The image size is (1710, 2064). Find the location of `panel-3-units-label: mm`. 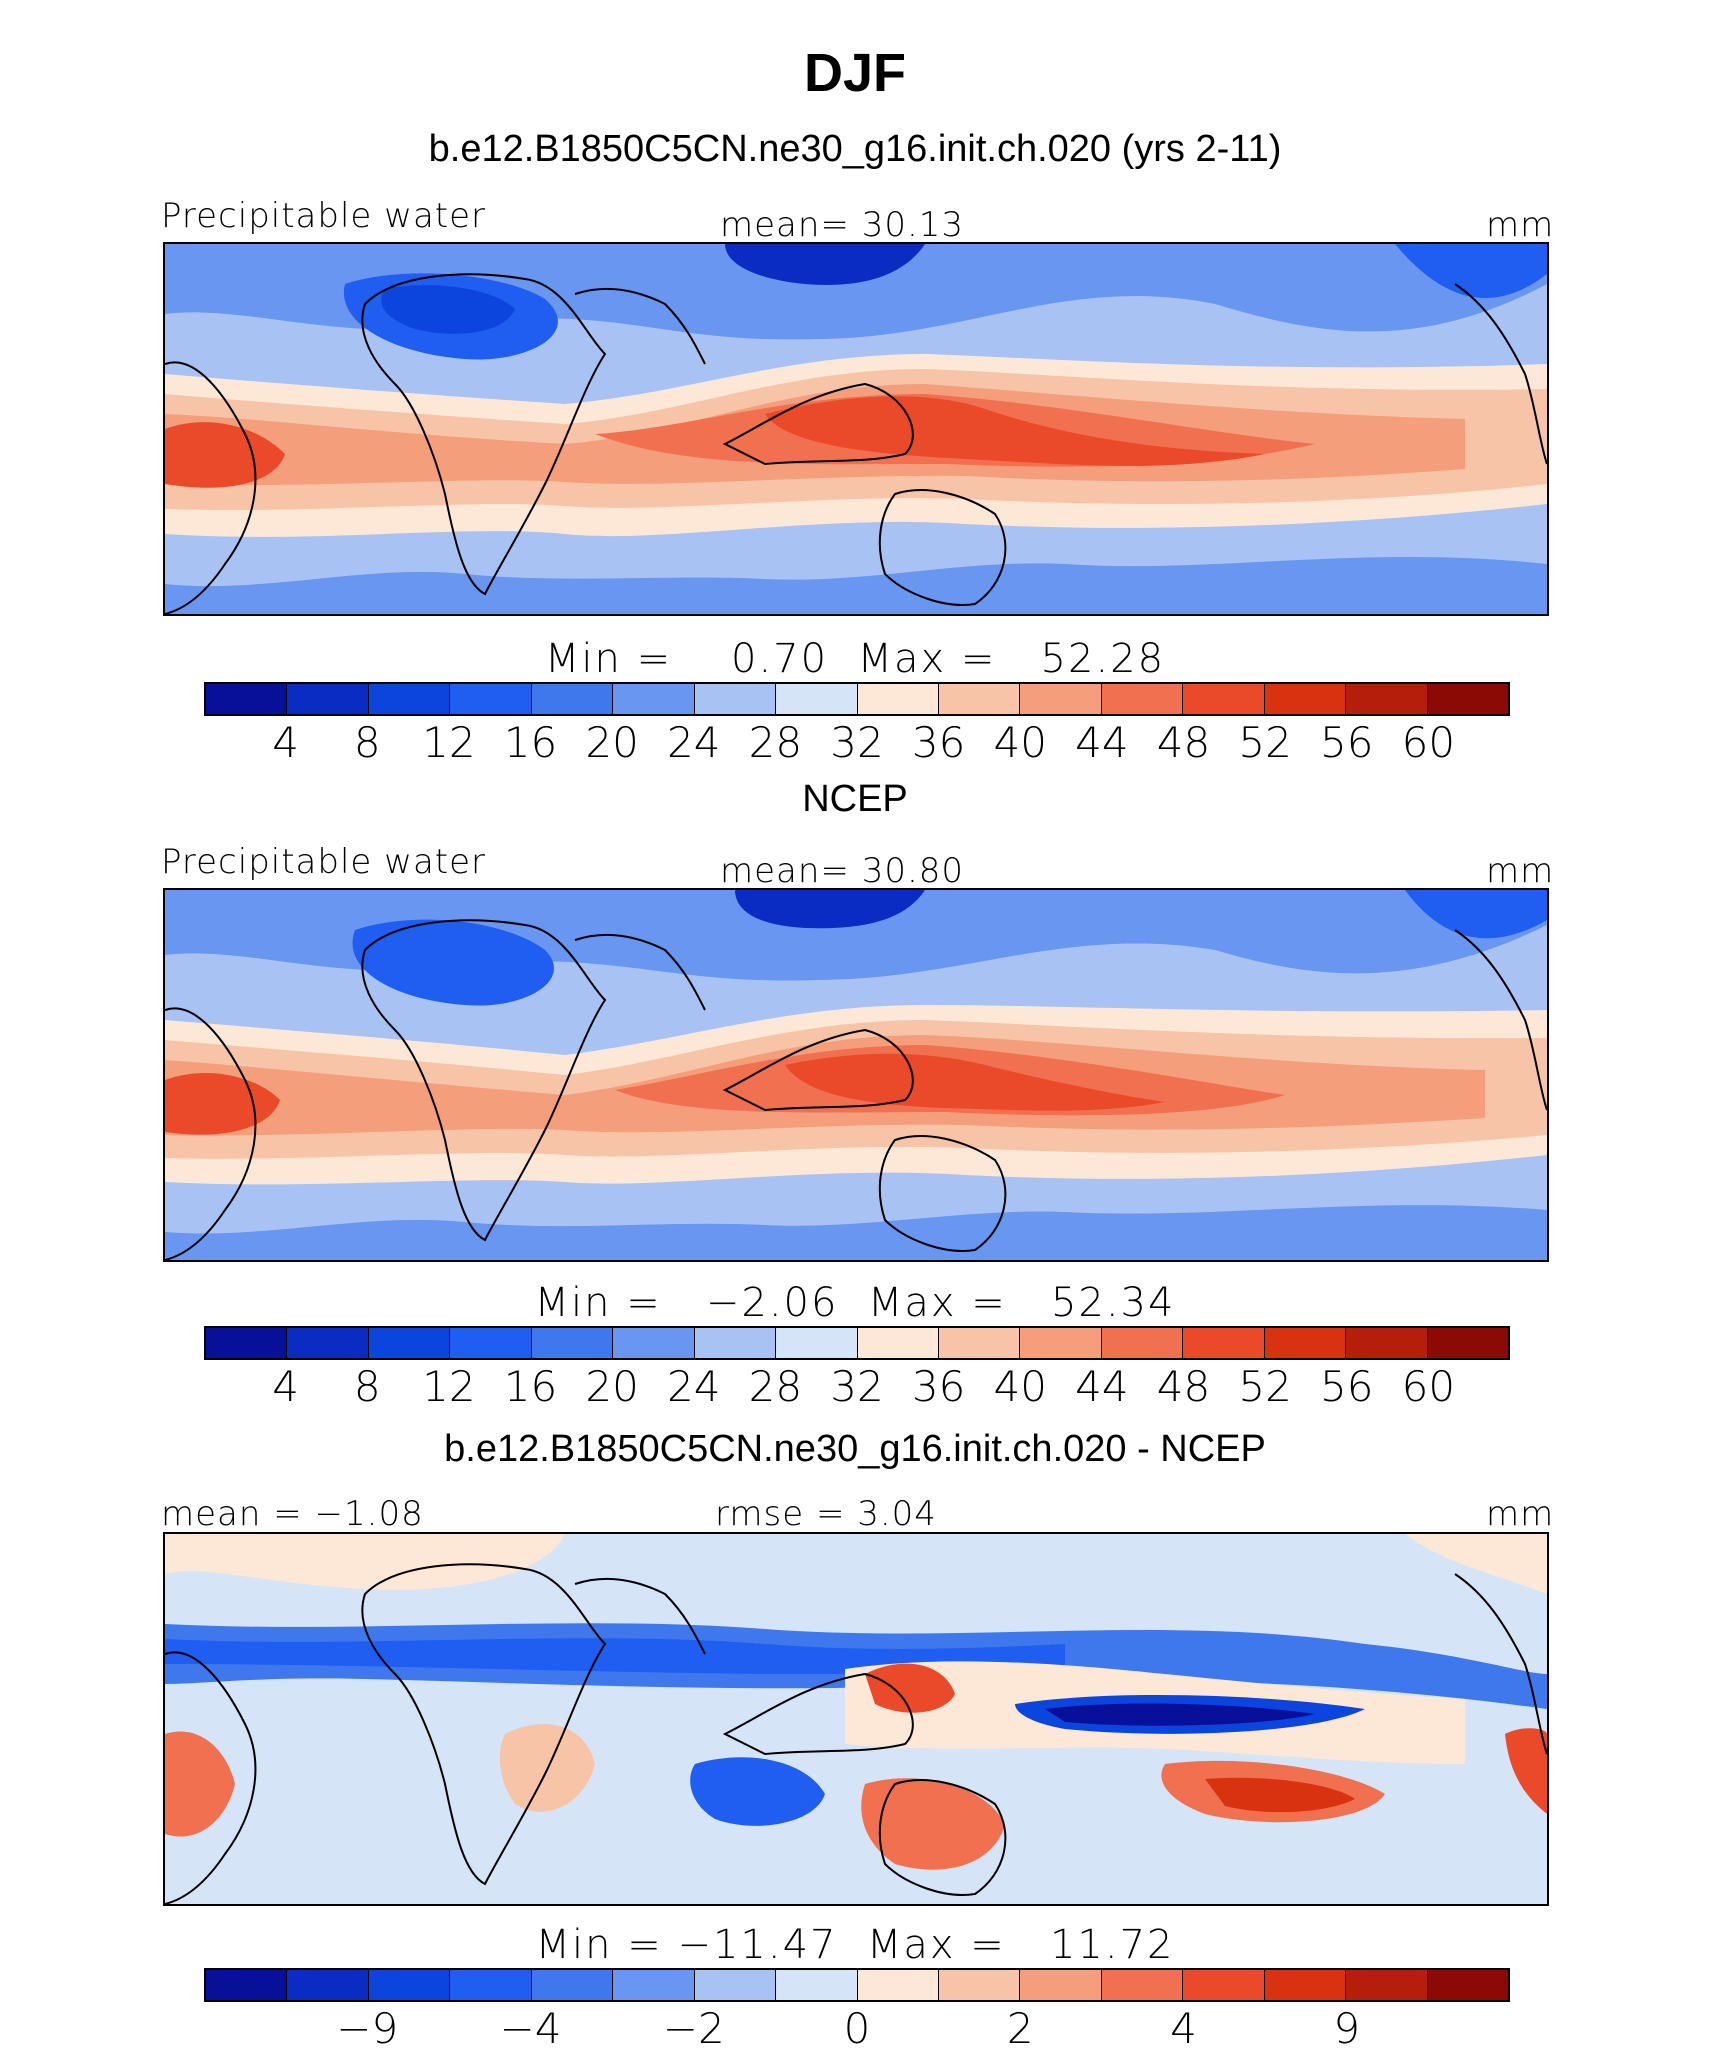

panel-3-units-label: mm is located at coordinates (1520, 1514).